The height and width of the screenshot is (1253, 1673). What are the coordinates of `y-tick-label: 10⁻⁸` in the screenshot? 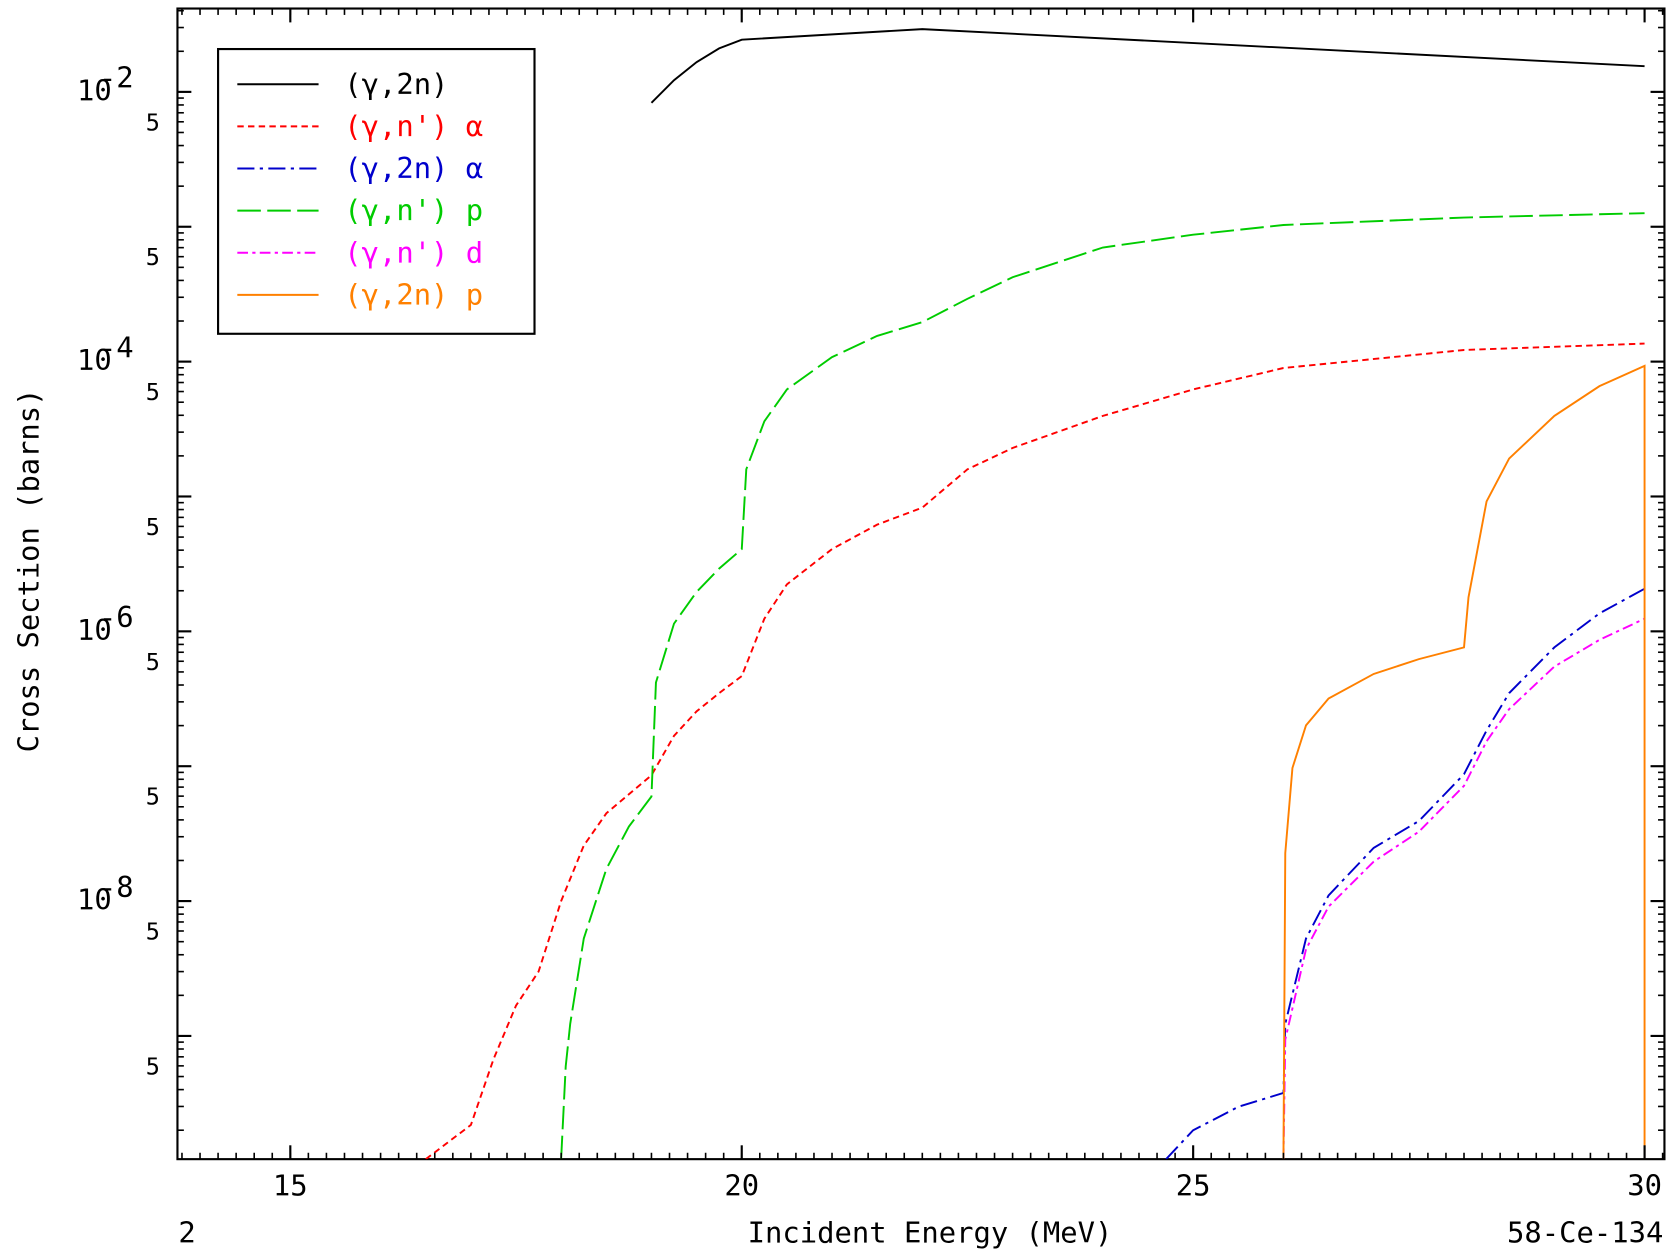 It's located at (105, 893).